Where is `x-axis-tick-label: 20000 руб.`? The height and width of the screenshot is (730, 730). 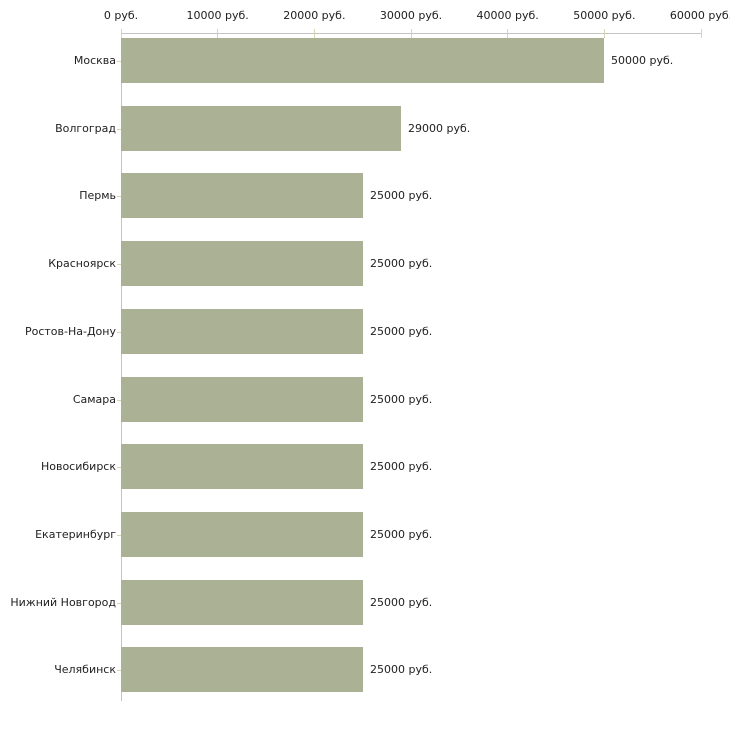 x-axis-tick-label: 20000 руб. is located at coordinates (314, 15).